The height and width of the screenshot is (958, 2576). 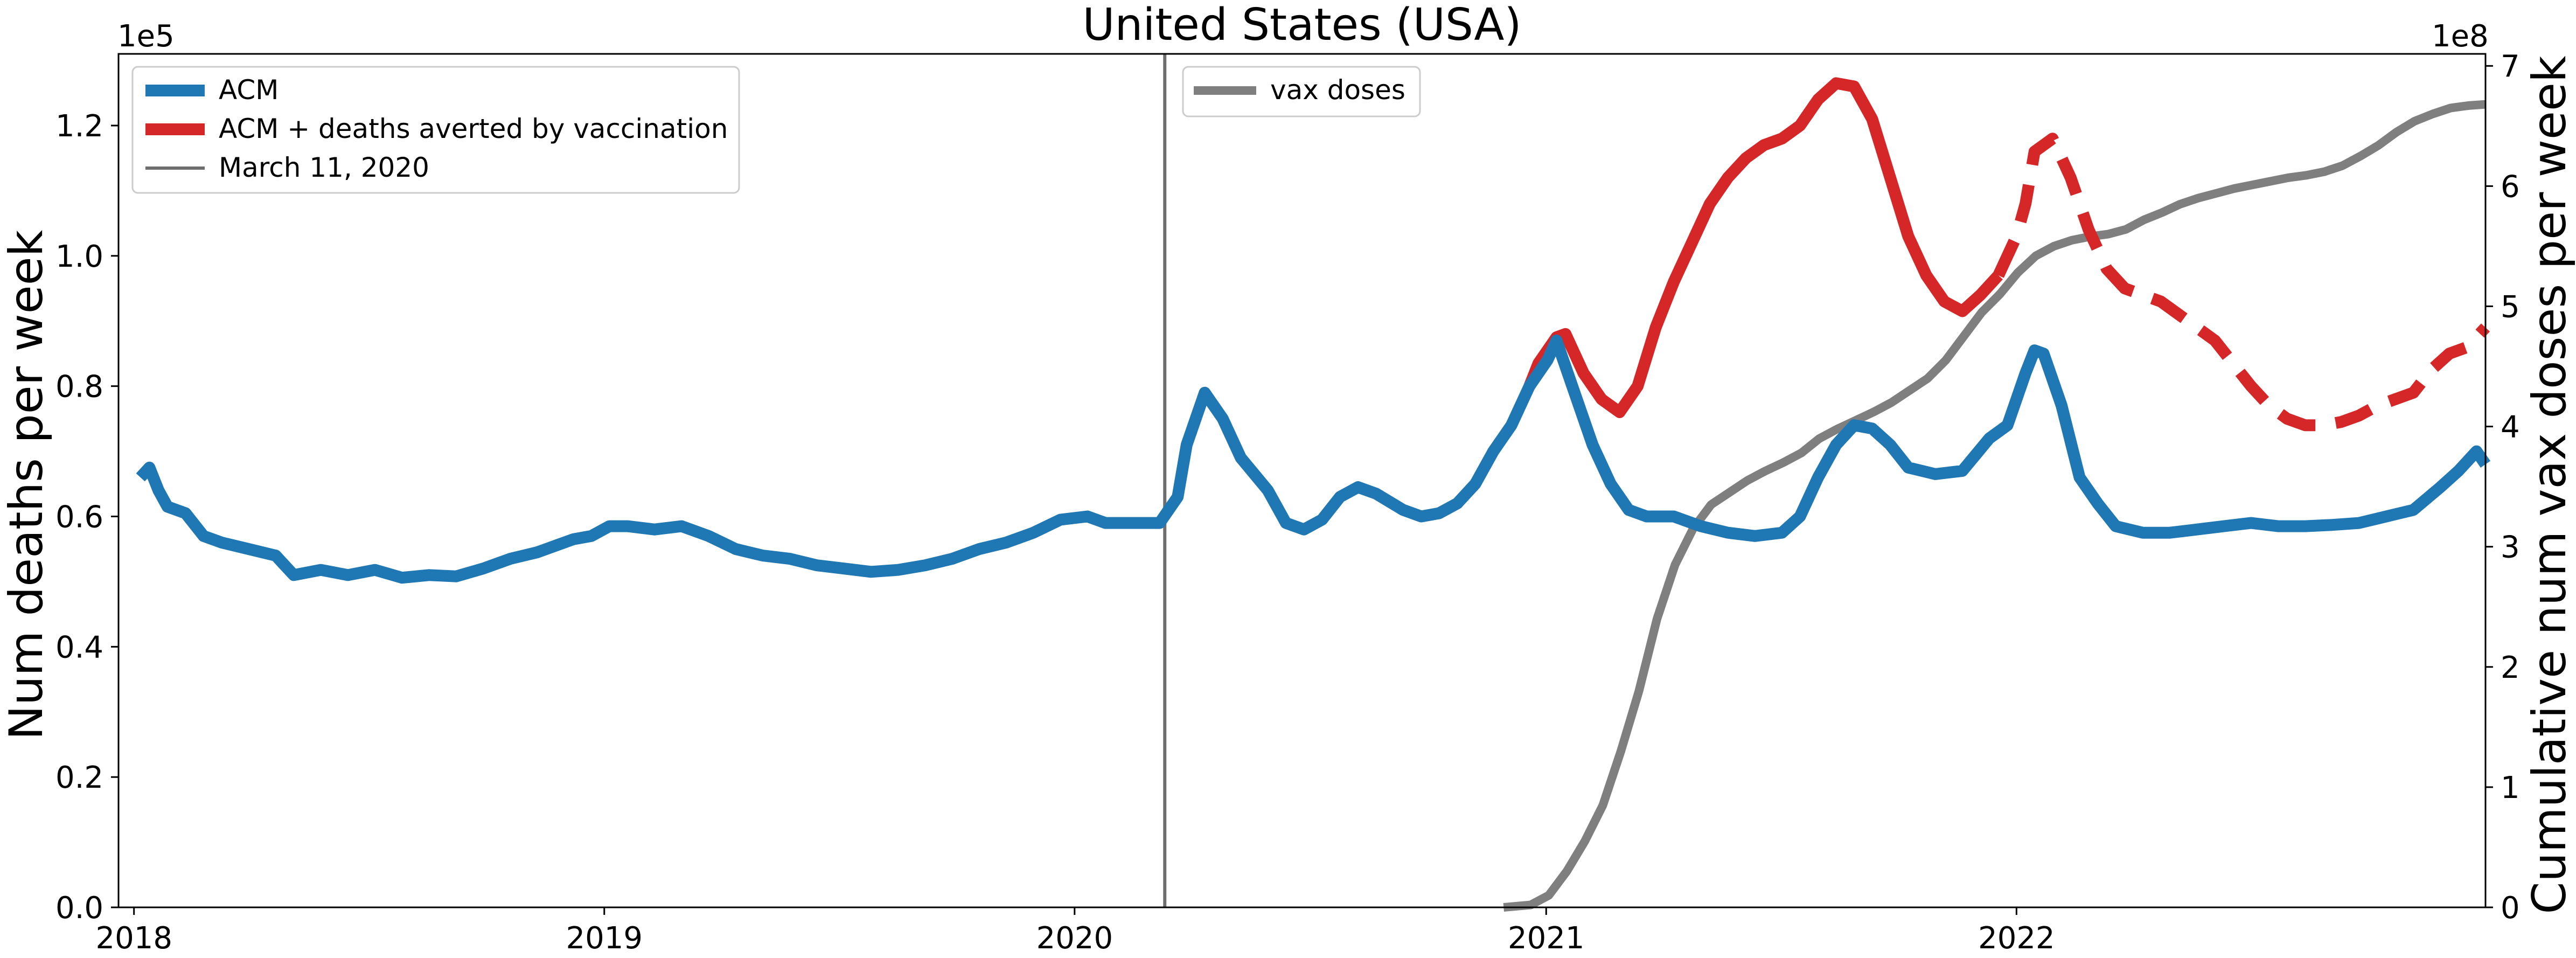 I want to click on x-tick-label: 2019, so click(x=605, y=938).